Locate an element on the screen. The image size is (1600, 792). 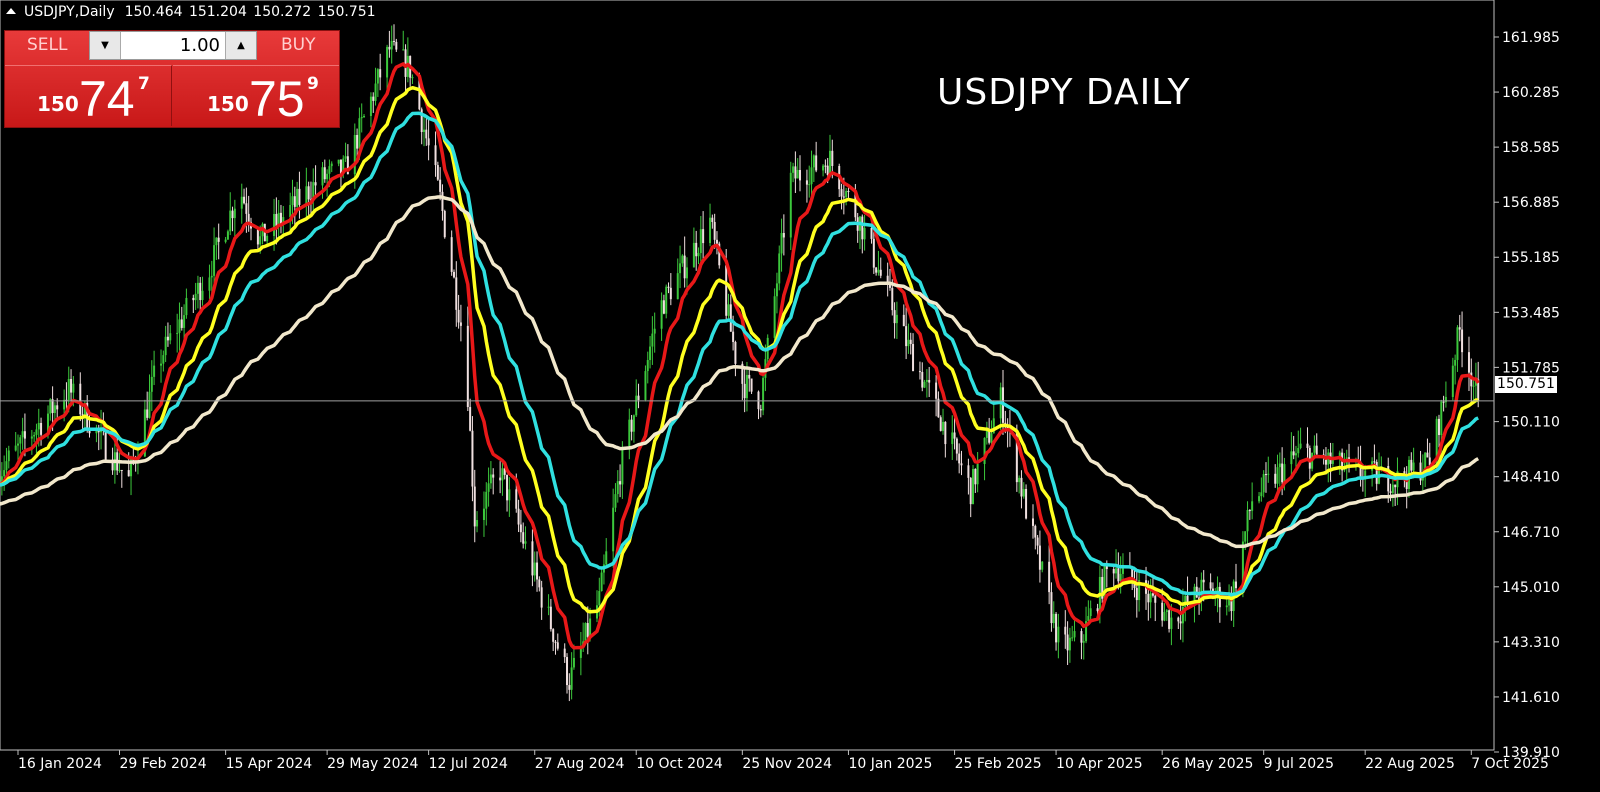
increase-lot-icon: ▲ is located at coordinates (240, 45).